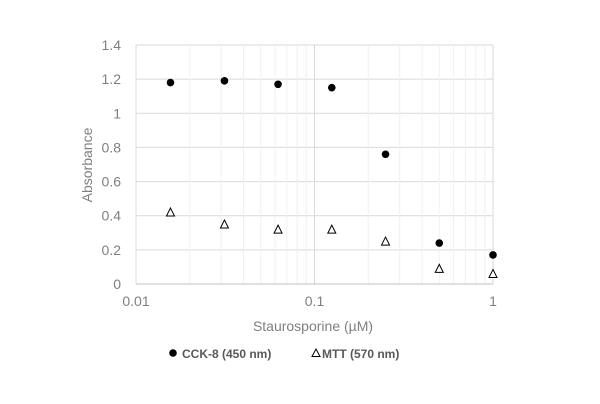 The width and height of the screenshot is (600, 404). What do you see at coordinates (112, 45) in the screenshot?
I see `y-tick-label: 1.4` at bounding box center [112, 45].